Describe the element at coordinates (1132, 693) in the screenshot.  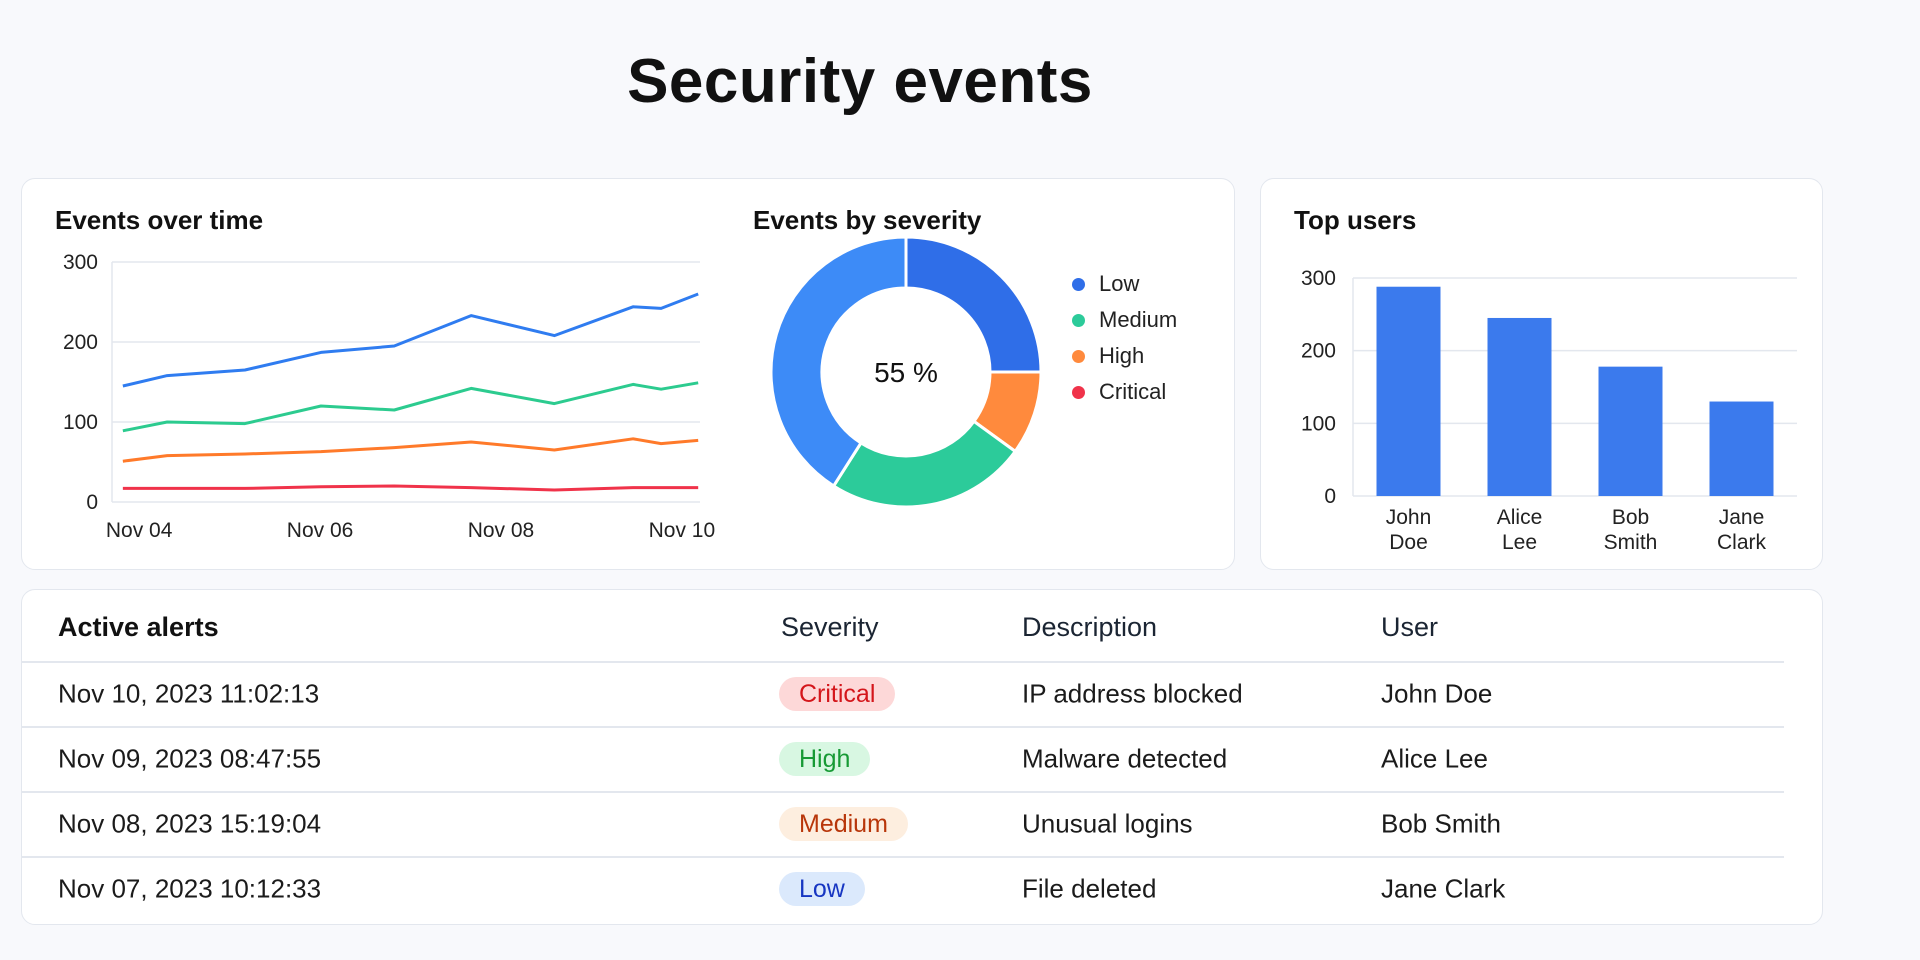
I see `alert-description: IP address blocked` at that location.